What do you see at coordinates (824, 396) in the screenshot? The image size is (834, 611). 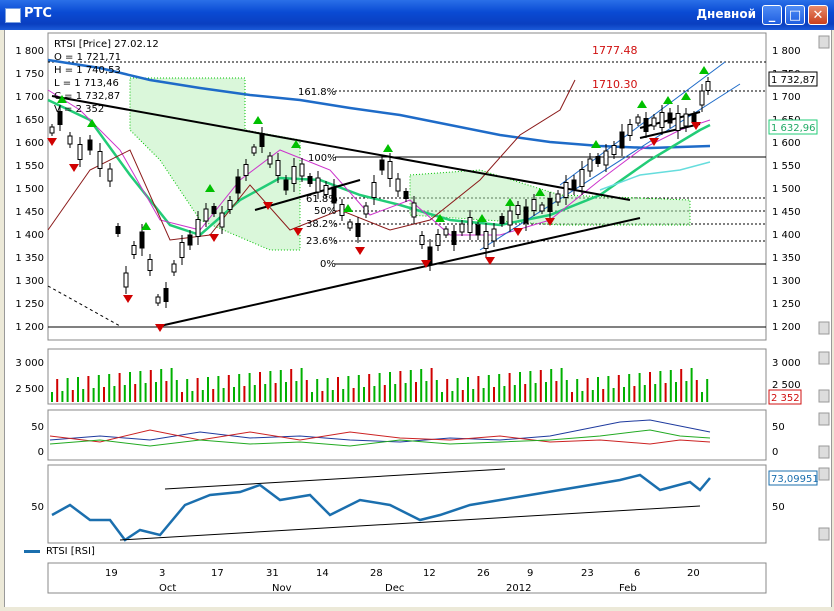 I see `volume-scroll-down` at bounding box center [824, 396].